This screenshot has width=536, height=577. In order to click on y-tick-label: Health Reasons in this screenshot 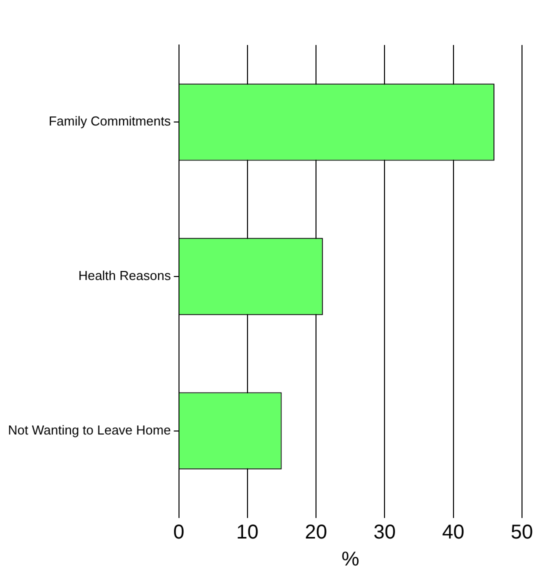, I will do `click(125, 276)`.